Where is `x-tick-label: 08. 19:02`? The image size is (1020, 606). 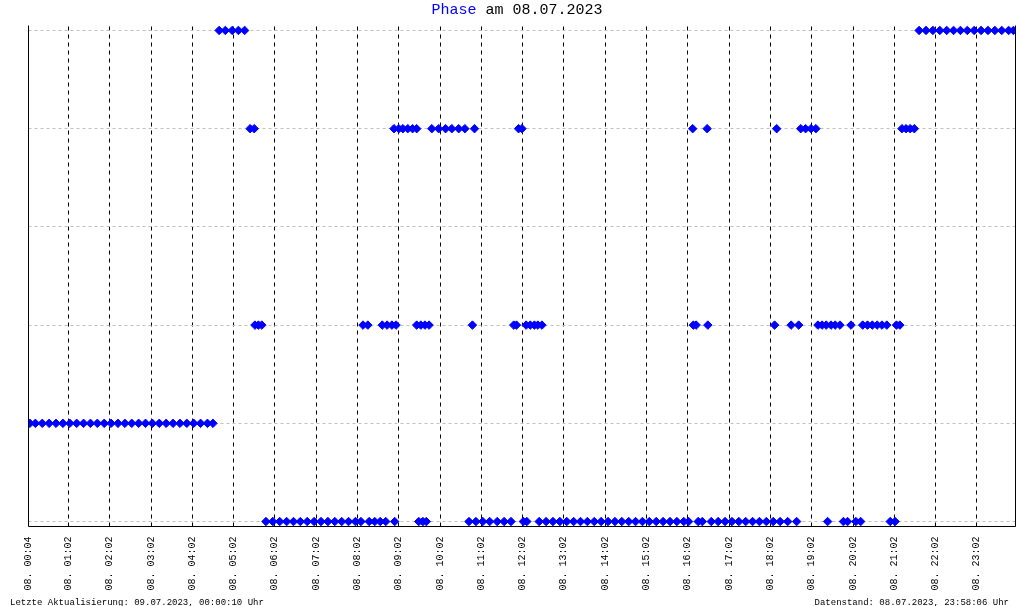
x-tick-label: 08. 19:02 is located at coordinates (812, 563).